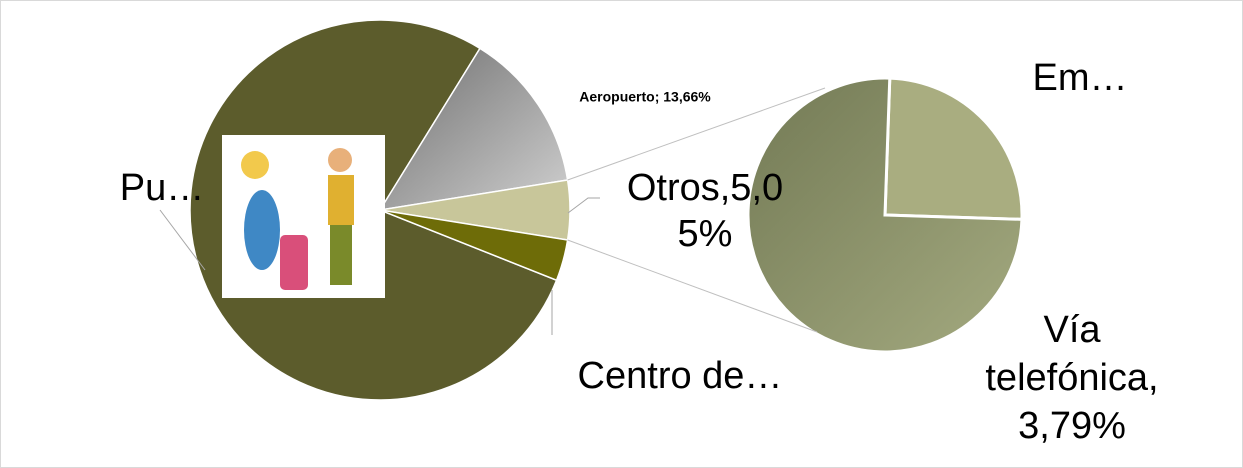 The width and height of the screenshot is (1243, 468). Describe the element at coordinates (1072, 426) in the screenshot. I see `data-label: 3,79%` at that location.